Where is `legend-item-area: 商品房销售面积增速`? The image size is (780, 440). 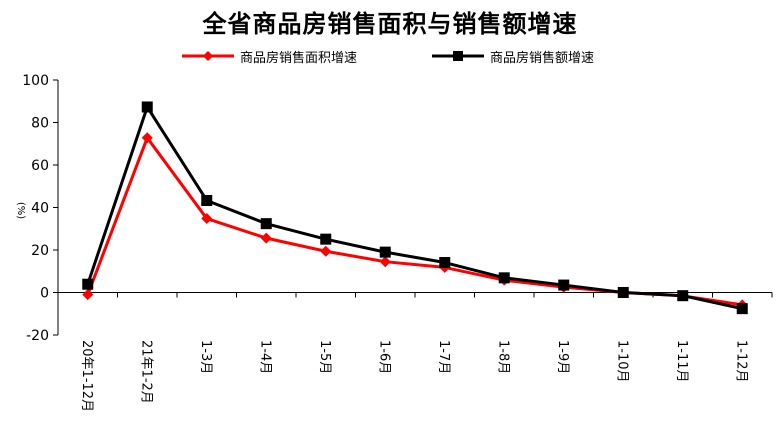
legend-item-area: 商品房销售面积增速 is located at coordinates (269, 56).